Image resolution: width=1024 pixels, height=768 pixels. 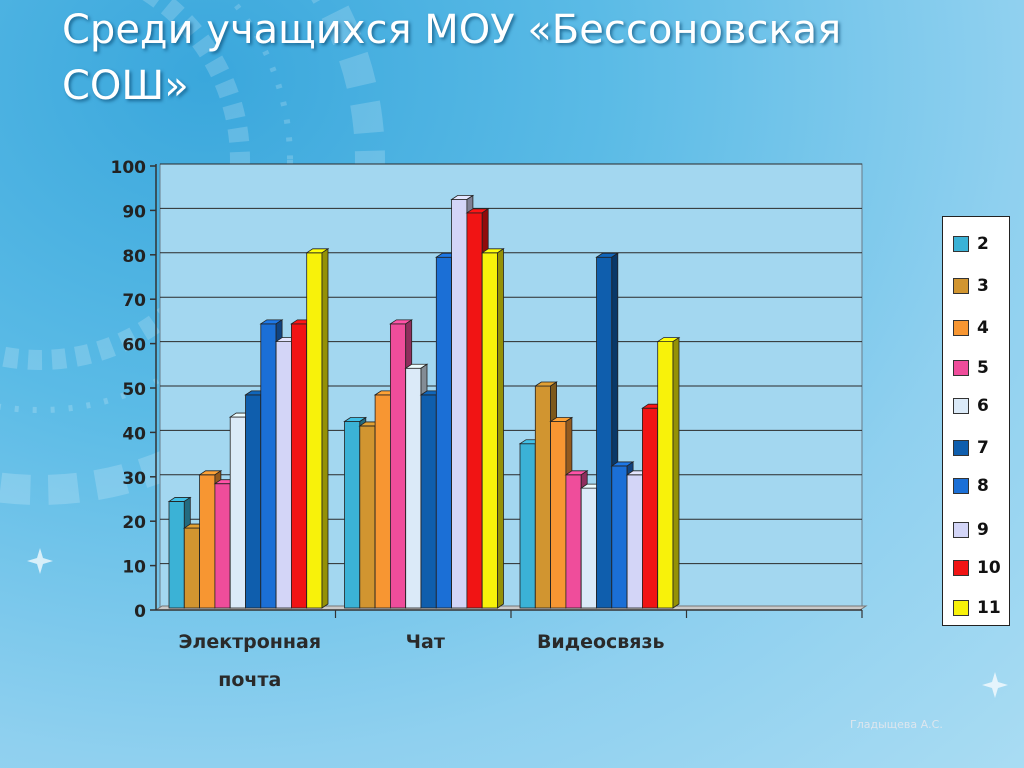 I want to click on legend-item: 11, so click(x=977, y=608).